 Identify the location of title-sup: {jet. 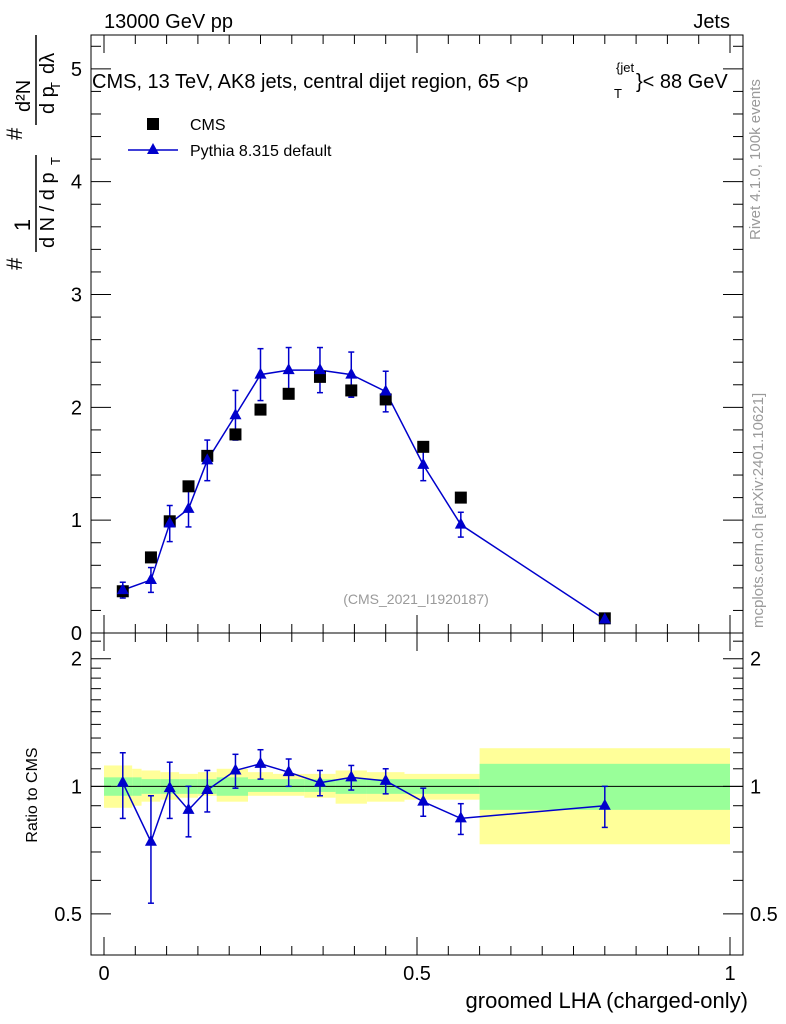
(625, 67).